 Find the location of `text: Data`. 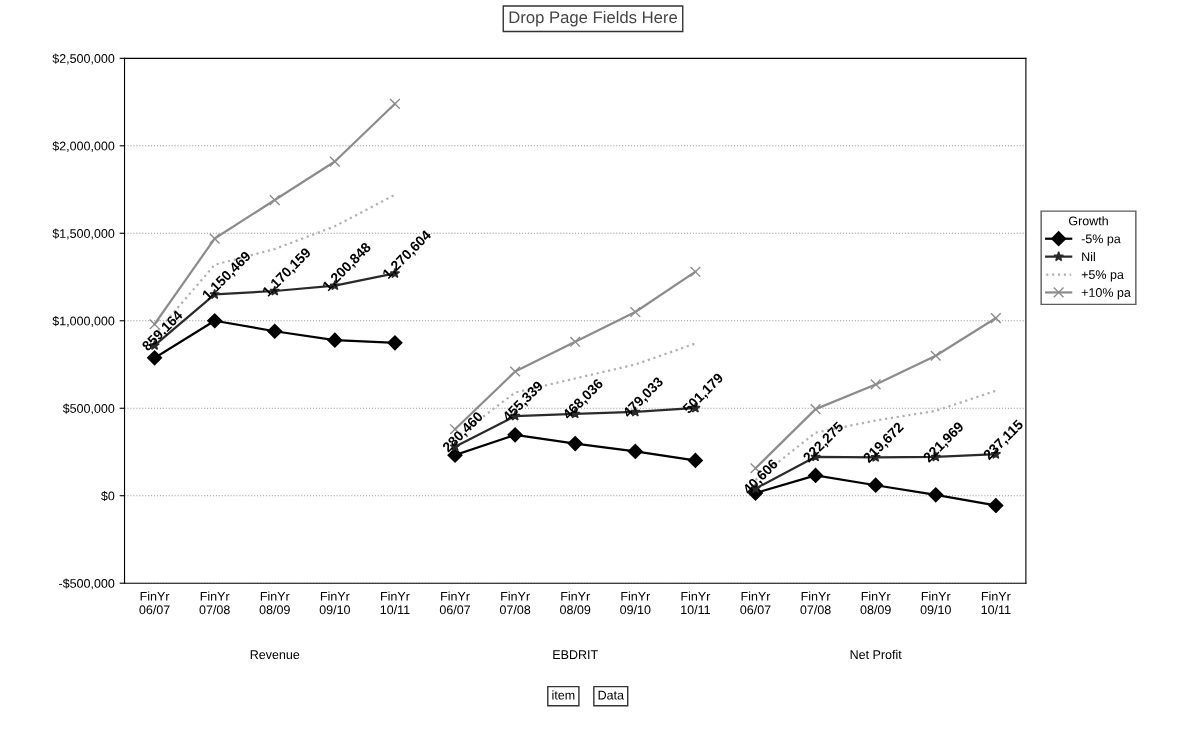

text: Data is located at coordinates (611, 695).